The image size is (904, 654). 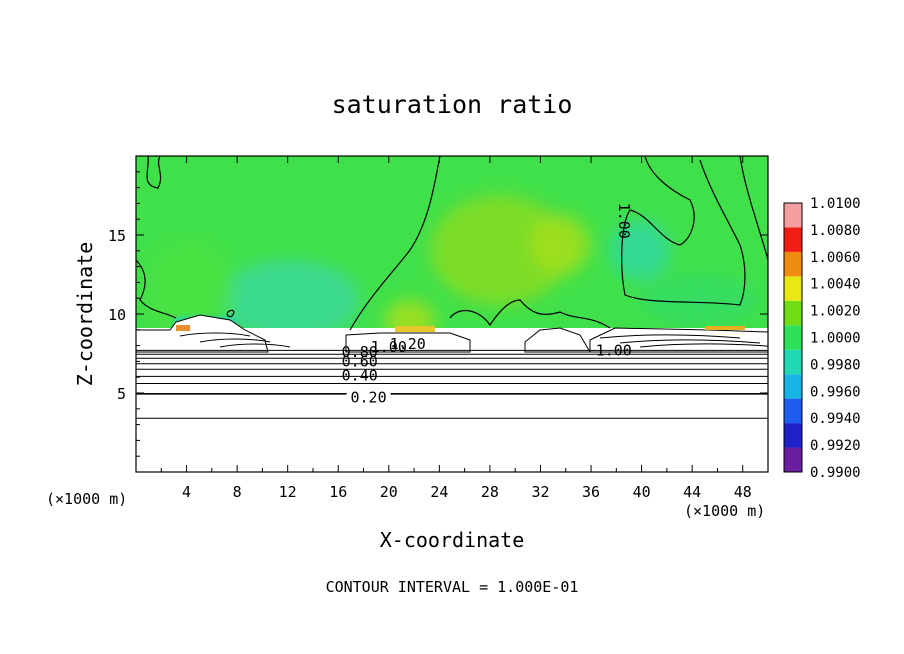 What do you see at coordinates (835, 446) in the screenshot?
I see `colorbar-label: 0.9920` at bounding box center [835, 446].